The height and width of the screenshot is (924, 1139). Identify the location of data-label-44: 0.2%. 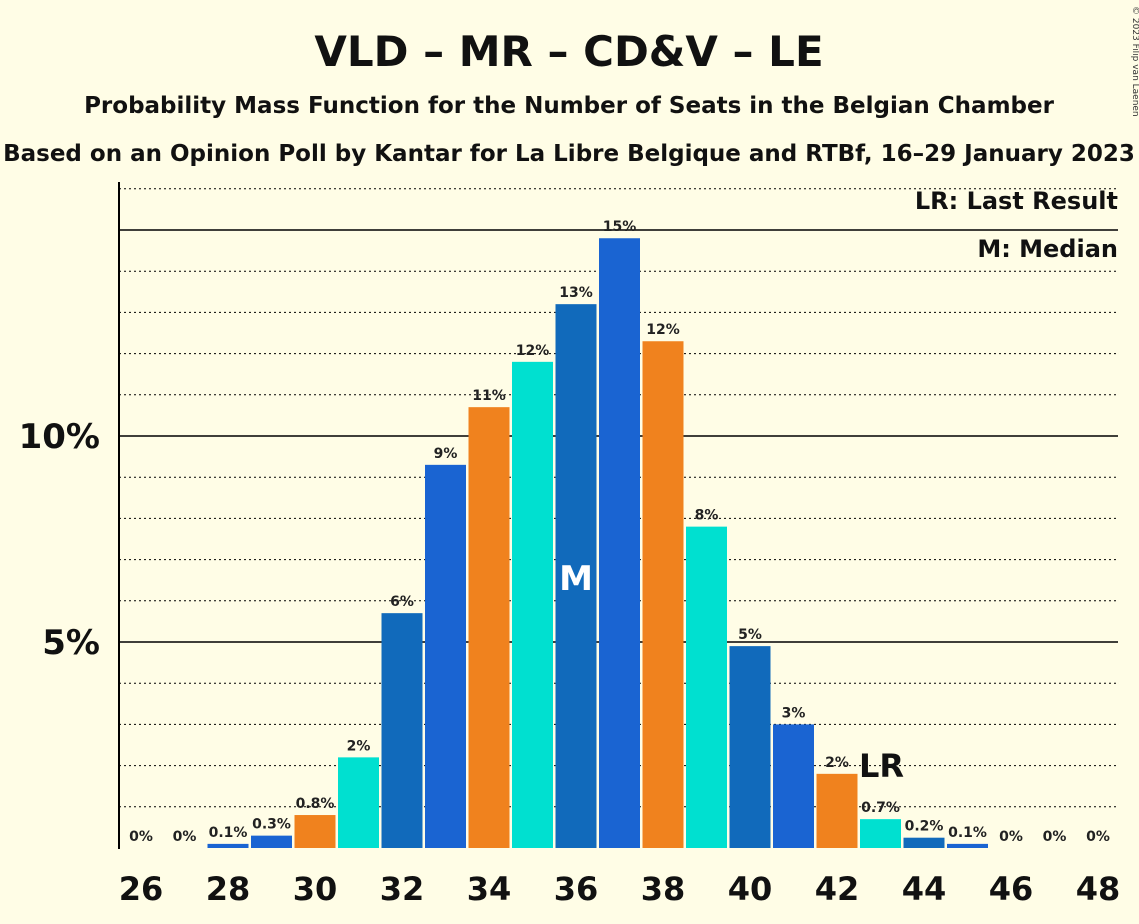
(924, 827).